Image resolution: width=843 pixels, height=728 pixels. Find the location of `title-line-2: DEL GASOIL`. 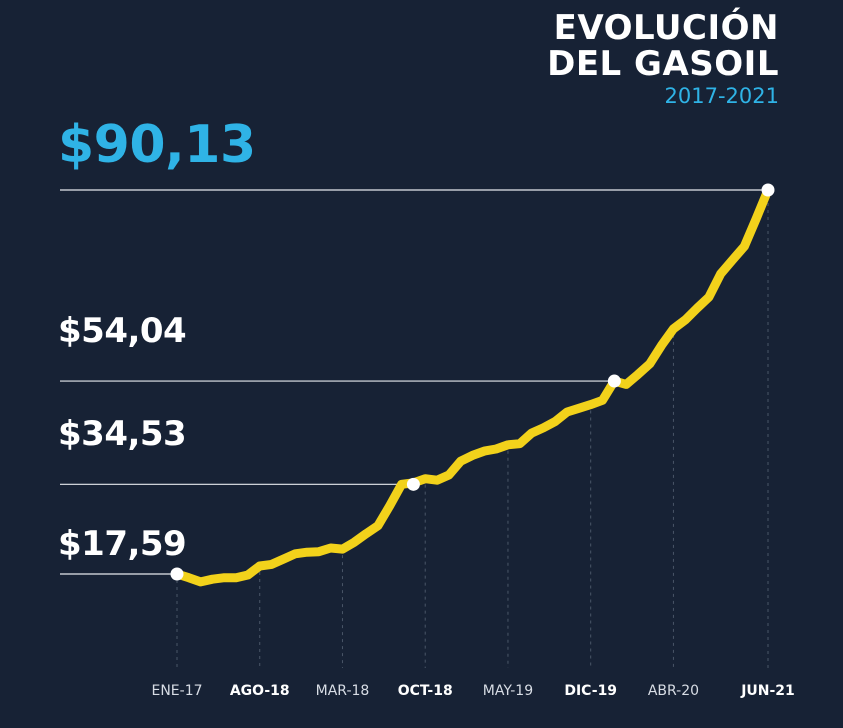

title-line-2: DEL GASOIL is located at coordinates (663, 64).